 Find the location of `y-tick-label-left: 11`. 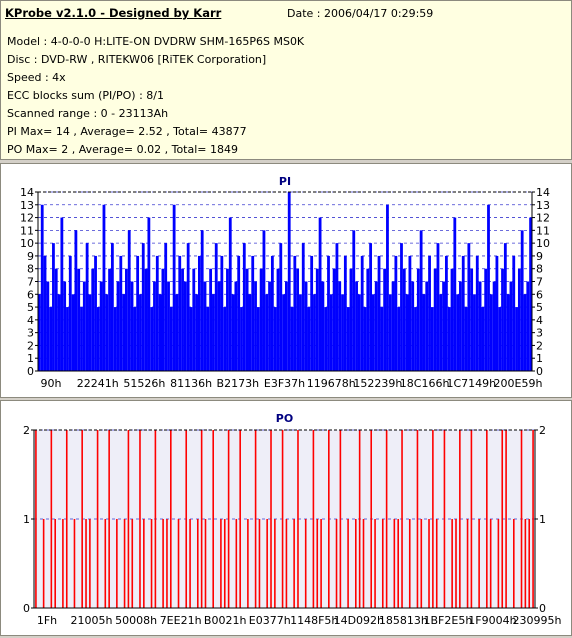

y-tick-label-left: 11 is located at coordinates (27, 230).